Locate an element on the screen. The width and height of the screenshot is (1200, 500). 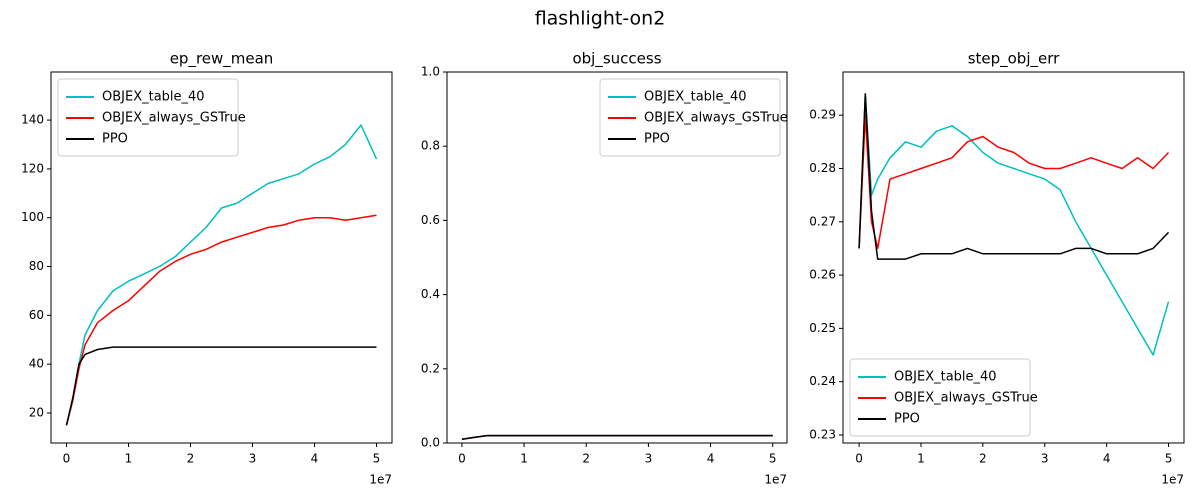
y-tick-label: 0.8 is located at coordinates (430, 146).